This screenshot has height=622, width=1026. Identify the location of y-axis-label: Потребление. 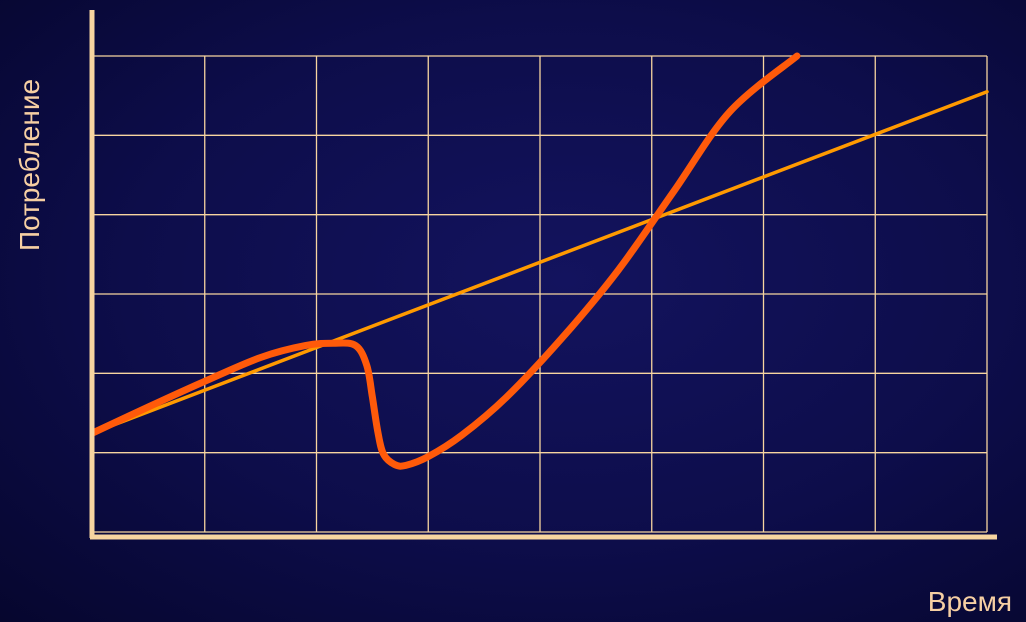
(29, 165).